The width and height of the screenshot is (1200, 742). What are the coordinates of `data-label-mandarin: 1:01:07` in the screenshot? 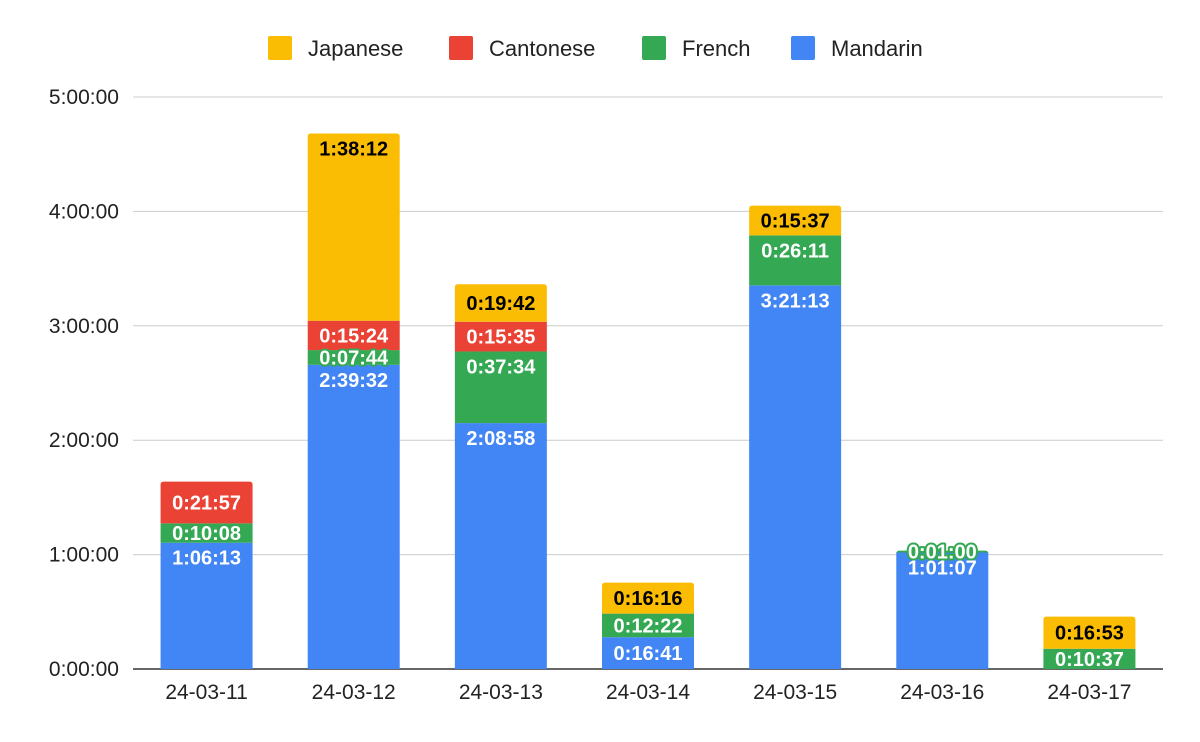 It's located at (942, 568).